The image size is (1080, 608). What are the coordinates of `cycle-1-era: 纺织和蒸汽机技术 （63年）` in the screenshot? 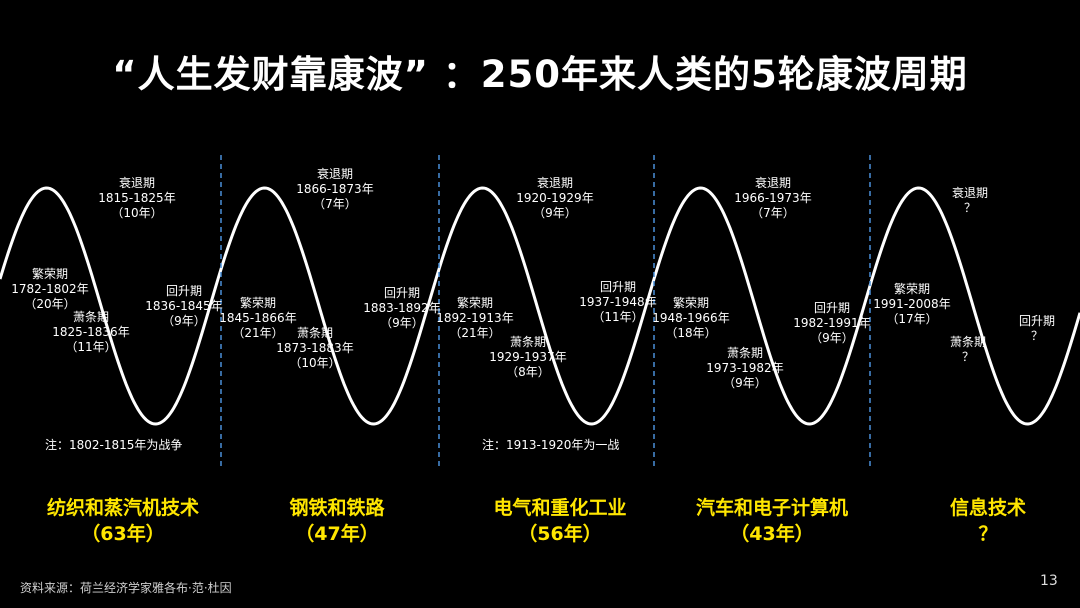 It's located at (123, 521).